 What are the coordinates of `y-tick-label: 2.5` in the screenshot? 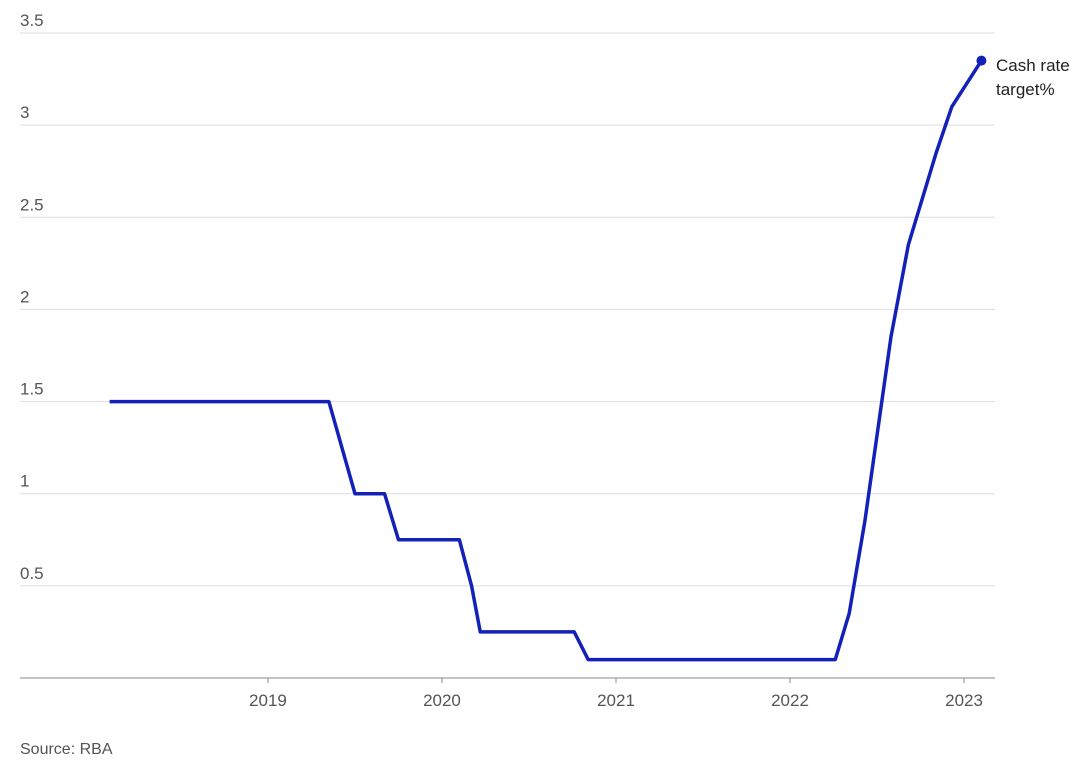 It's located at (32, 204).